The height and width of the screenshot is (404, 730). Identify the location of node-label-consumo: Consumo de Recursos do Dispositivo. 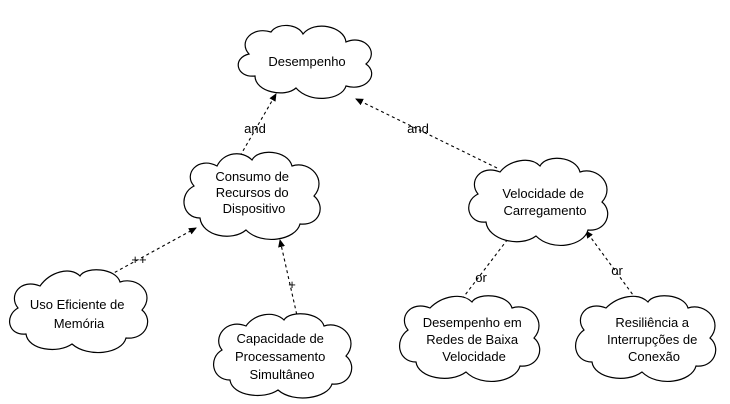
(253, 192).